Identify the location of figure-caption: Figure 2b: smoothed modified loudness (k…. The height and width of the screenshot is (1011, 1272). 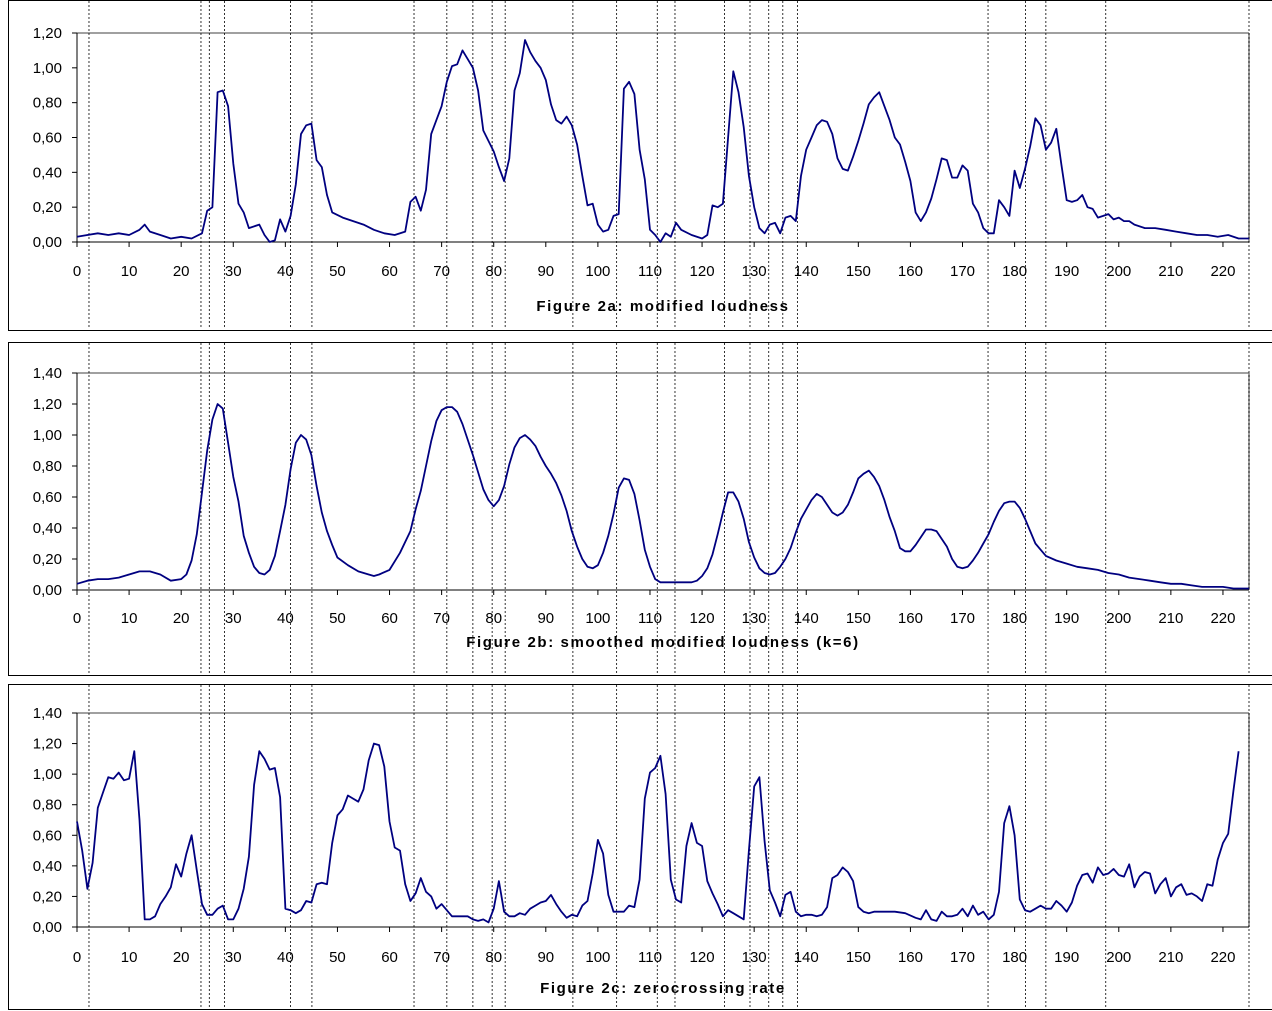
(662, 642).